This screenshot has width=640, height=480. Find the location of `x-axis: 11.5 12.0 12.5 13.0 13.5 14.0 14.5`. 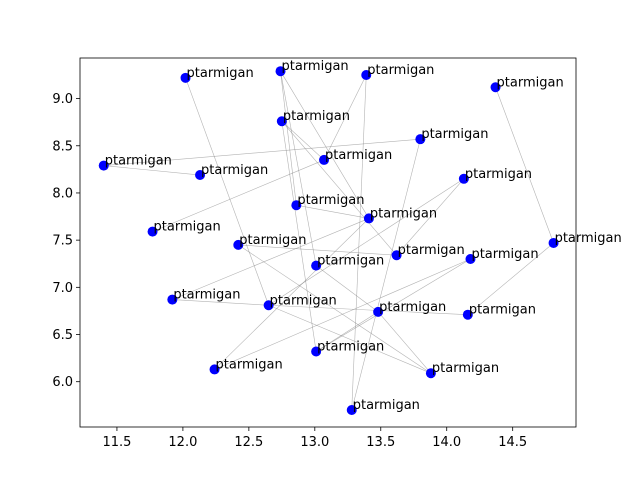

x-axis: 11.5 12.0 12.5 13.0 13.5 14.0 14.5 is located at coordinates (314, 438).